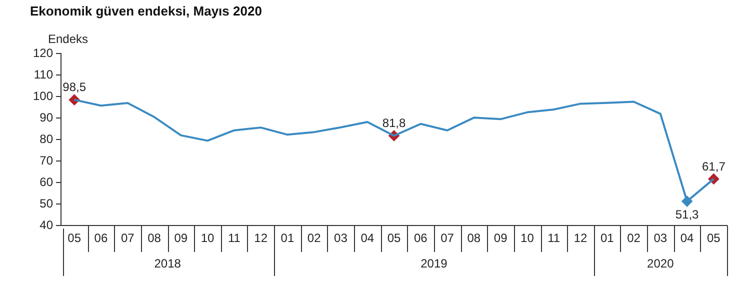  I want to click on y-tick-label: 80, so click(47, 139).